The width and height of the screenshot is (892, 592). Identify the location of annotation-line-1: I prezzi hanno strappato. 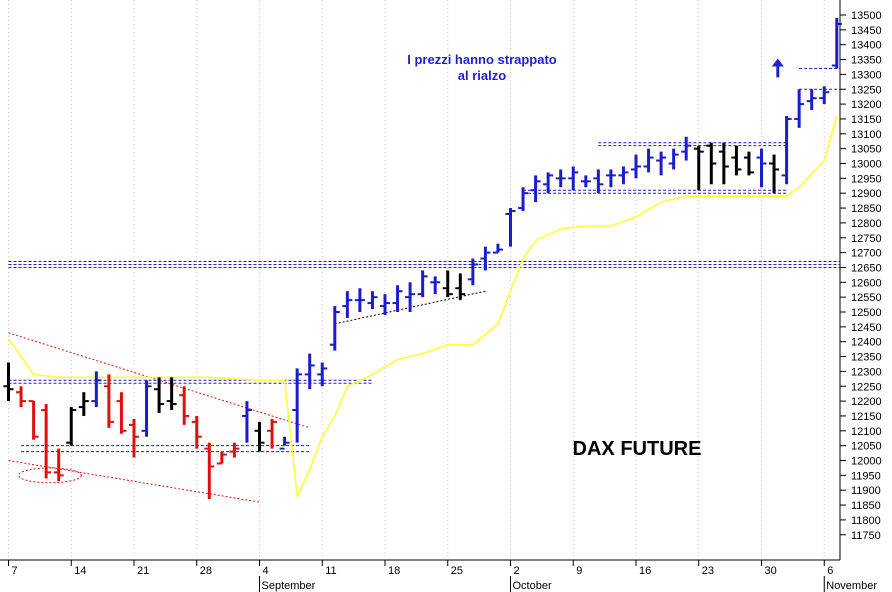
(482, 59).